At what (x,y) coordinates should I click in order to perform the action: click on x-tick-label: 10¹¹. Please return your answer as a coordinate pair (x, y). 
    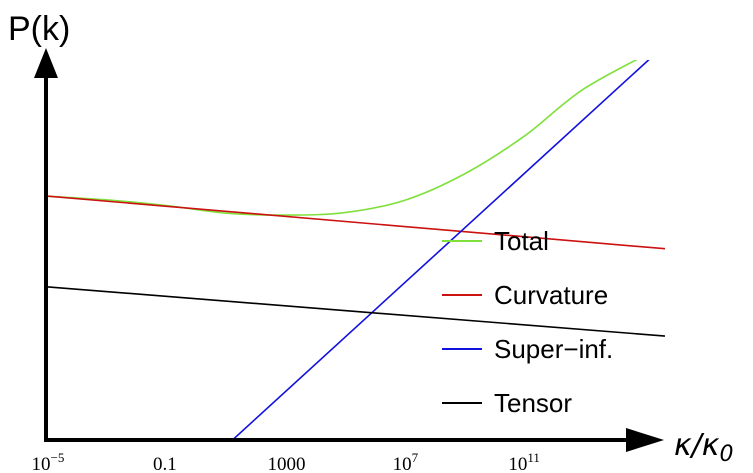
    Looking at the image, I should click on (524, 461).